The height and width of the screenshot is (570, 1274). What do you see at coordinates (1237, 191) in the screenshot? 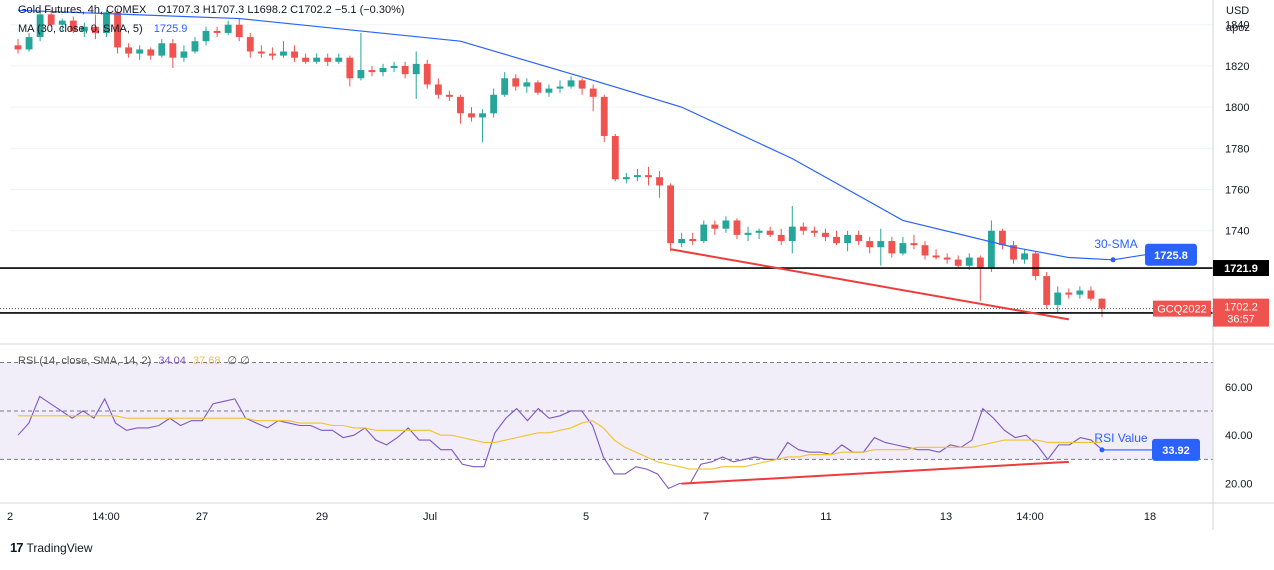
I see `price-tick-label: 1760` at bounding box center [1237, 191].